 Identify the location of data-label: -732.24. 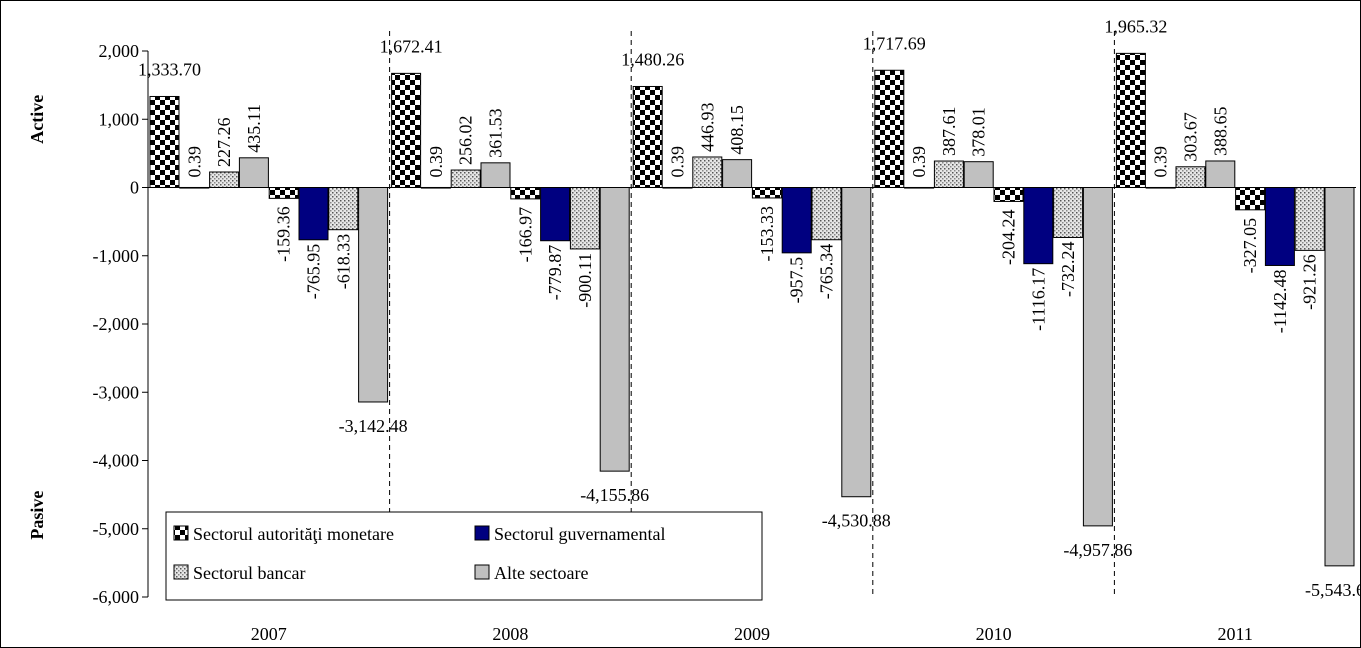
(1068, 269).